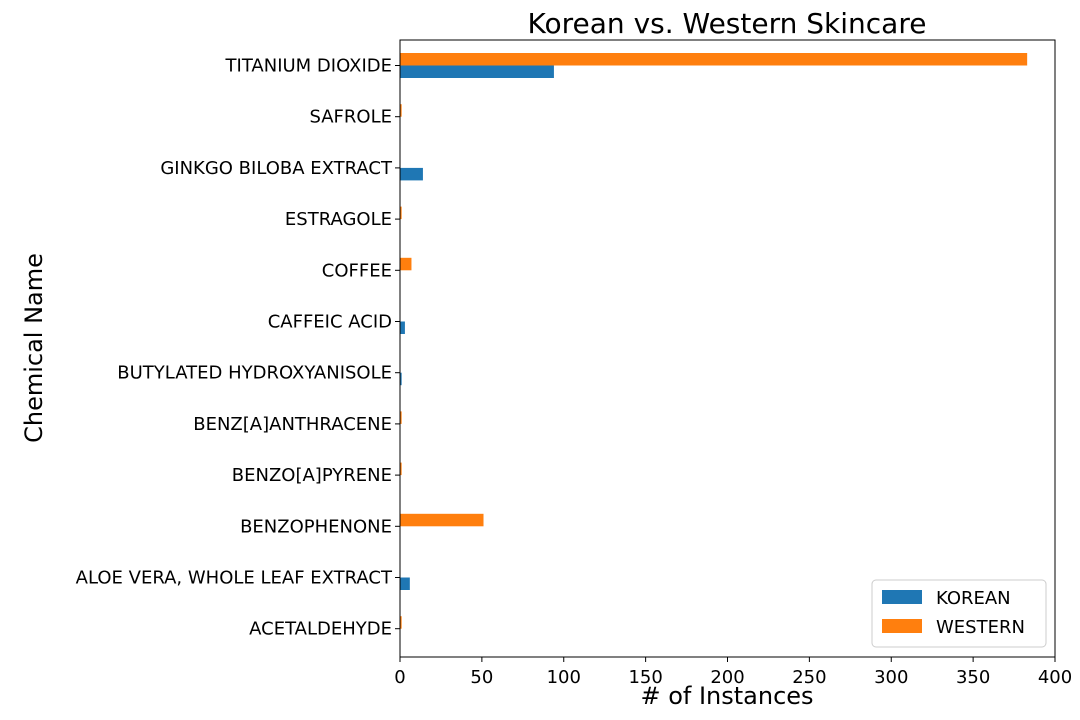  Describe the element at coordinates (1055, 677) in the screenshot. I see `x-tick-label-400: 400` at that location.